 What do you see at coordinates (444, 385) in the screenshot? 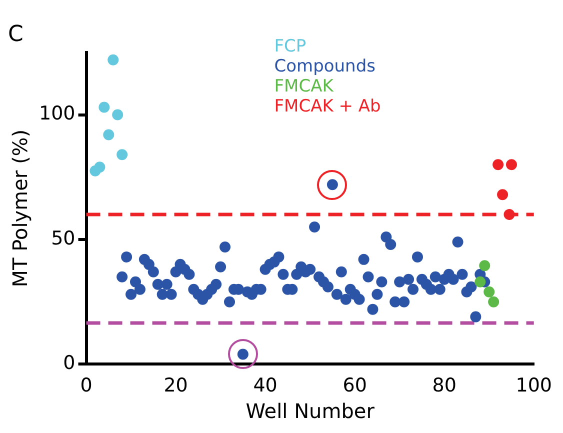
I see `x-tick-label: 80` at bounding box center [444, 385].